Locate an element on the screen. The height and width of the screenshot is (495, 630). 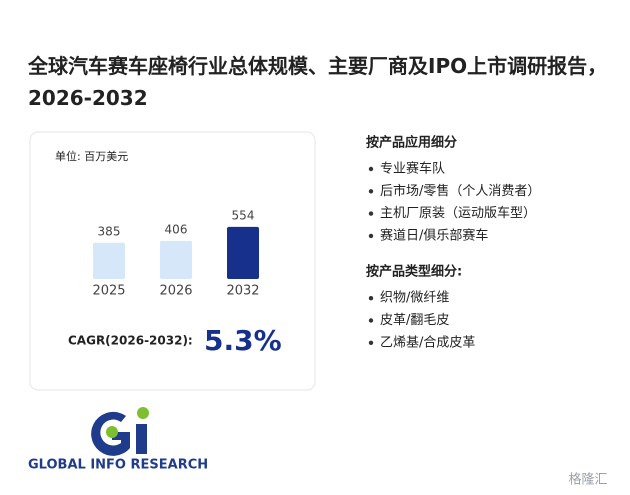
title-box: 全球汽车赛车座椅行业总体规模、主要厂商及IPO上市调研报告，2026-2032 is located at coordinates (318, 82).